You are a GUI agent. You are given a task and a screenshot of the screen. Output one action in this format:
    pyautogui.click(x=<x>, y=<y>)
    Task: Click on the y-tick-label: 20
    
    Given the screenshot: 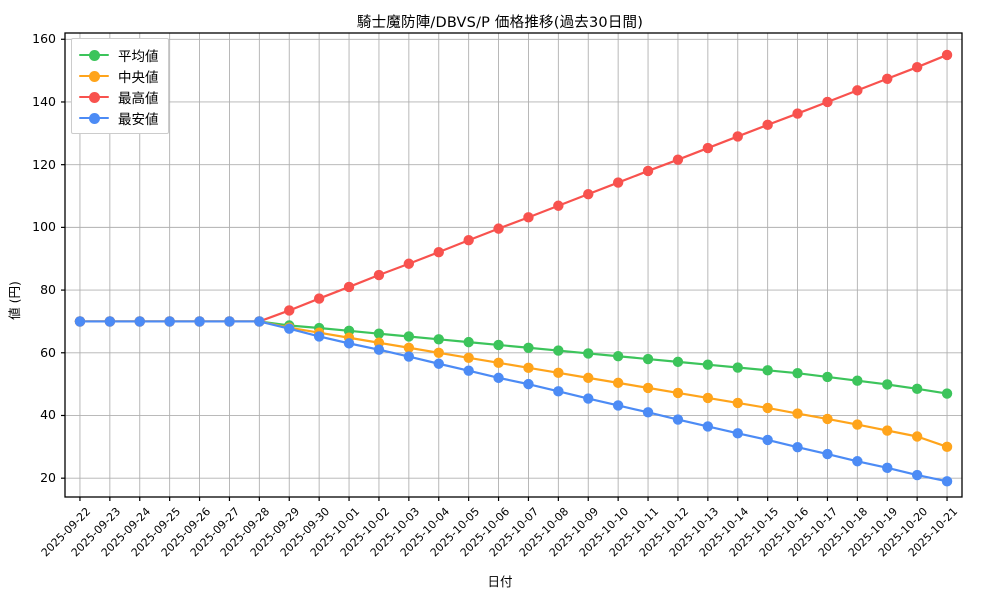 What is the action you would take?
    pyautogui.click(x=48, y=478)
    